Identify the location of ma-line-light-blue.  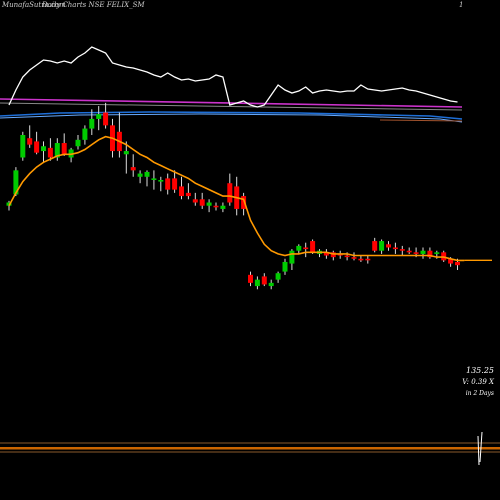
(231, 118).